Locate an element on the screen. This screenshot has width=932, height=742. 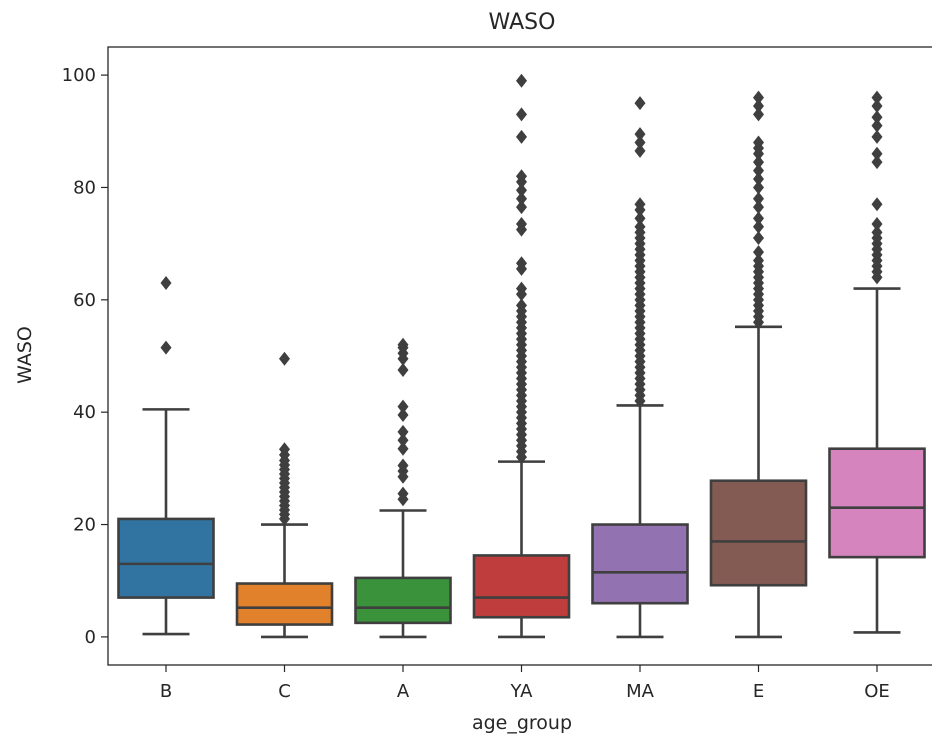
x-axis-label: age_group is located at coordinates (522, 723).